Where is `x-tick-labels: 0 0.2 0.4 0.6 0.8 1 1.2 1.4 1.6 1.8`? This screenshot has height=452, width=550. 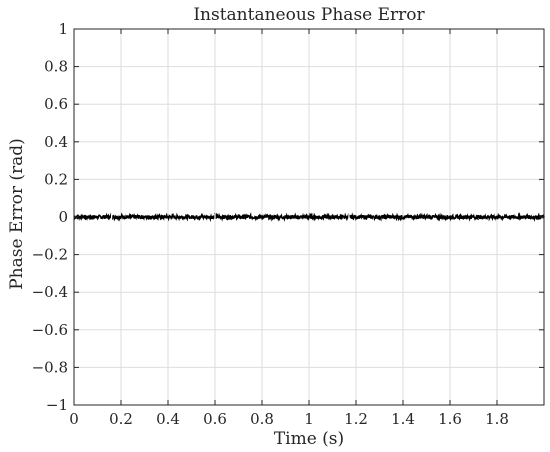 x-tick-labels: 0 0.2 0.4 0.6 0.8 1 1.2 1.4 1.6 1.8 is located at coordinates (289, 419).